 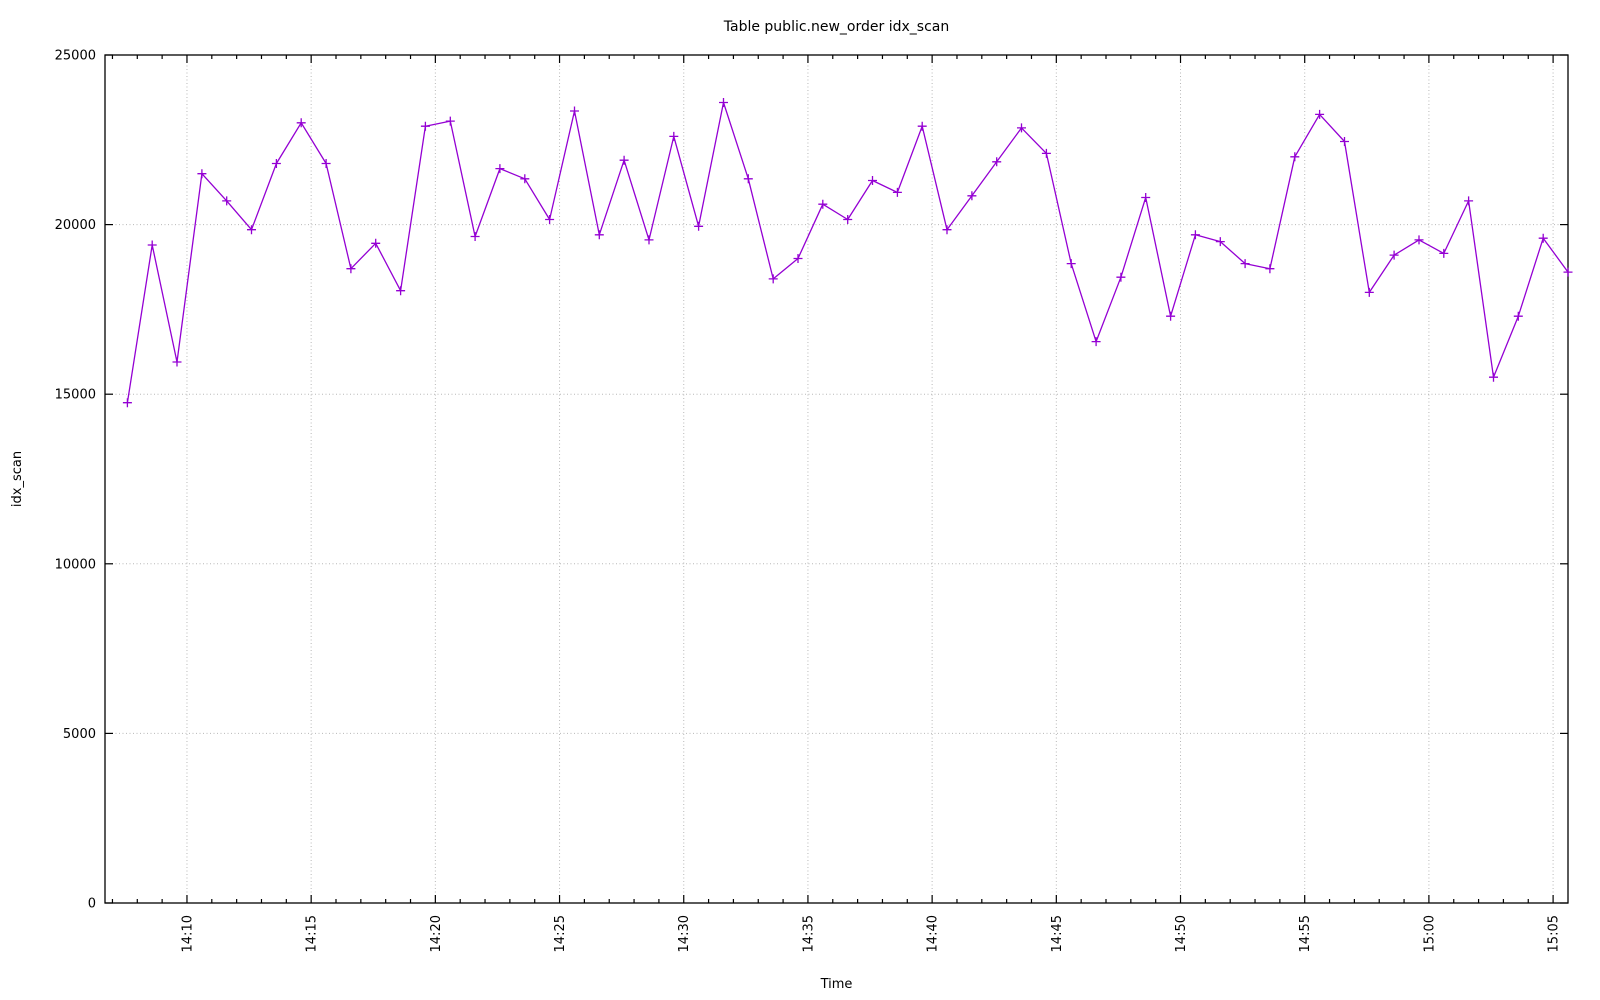 What do you see at coordinates (187, 933) in the screenshot?
I see `x-tick-label: 14:10` at bounding box center [187, 933].